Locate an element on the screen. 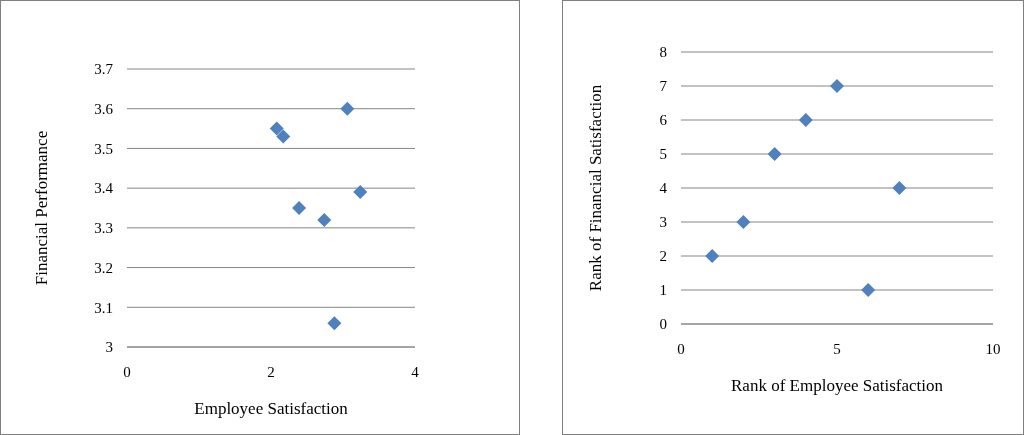  y-tick-label: 6 is located at coordinates (663, 120).